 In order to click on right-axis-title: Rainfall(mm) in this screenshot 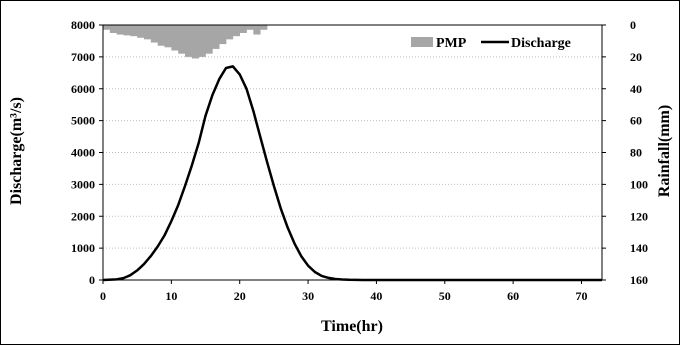, I will do `click(664, 151)`.